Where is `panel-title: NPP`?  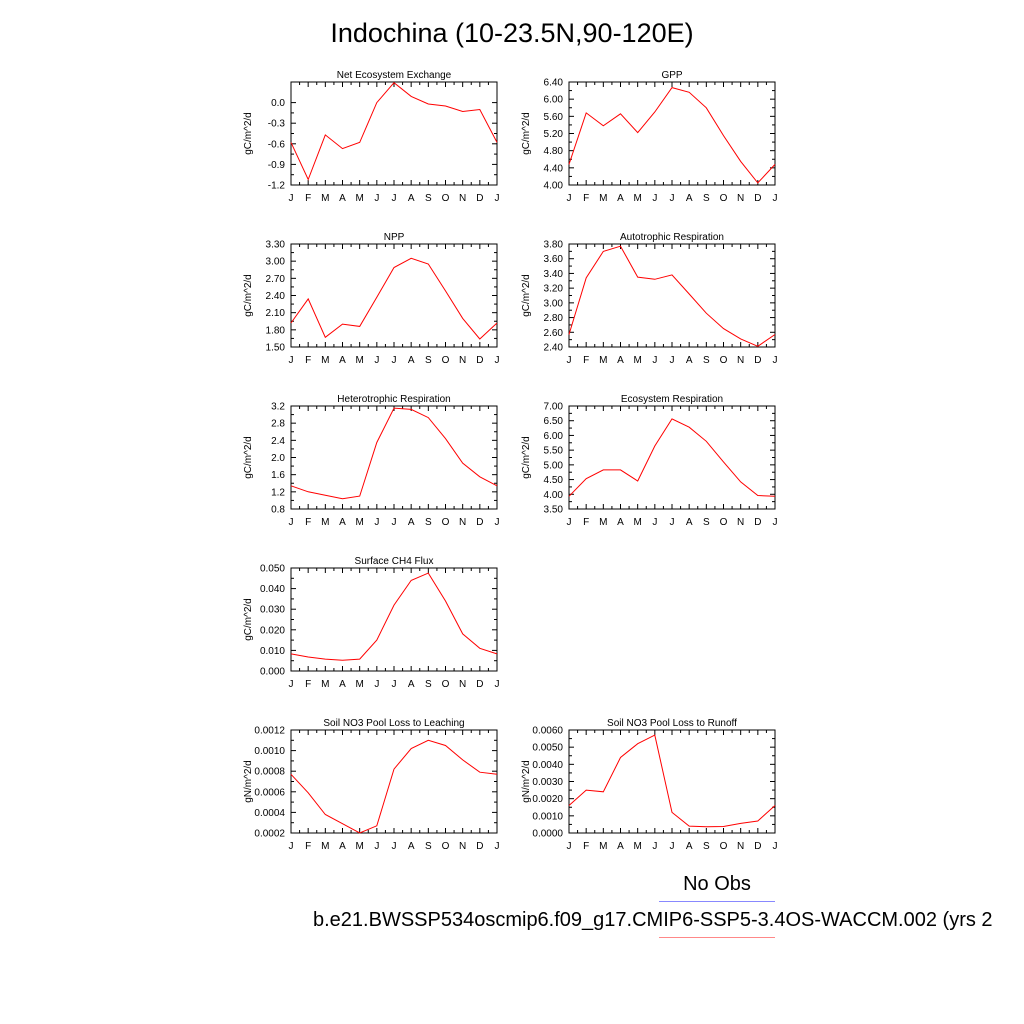
panel-title: NPP is located at coordinates (394, 237).